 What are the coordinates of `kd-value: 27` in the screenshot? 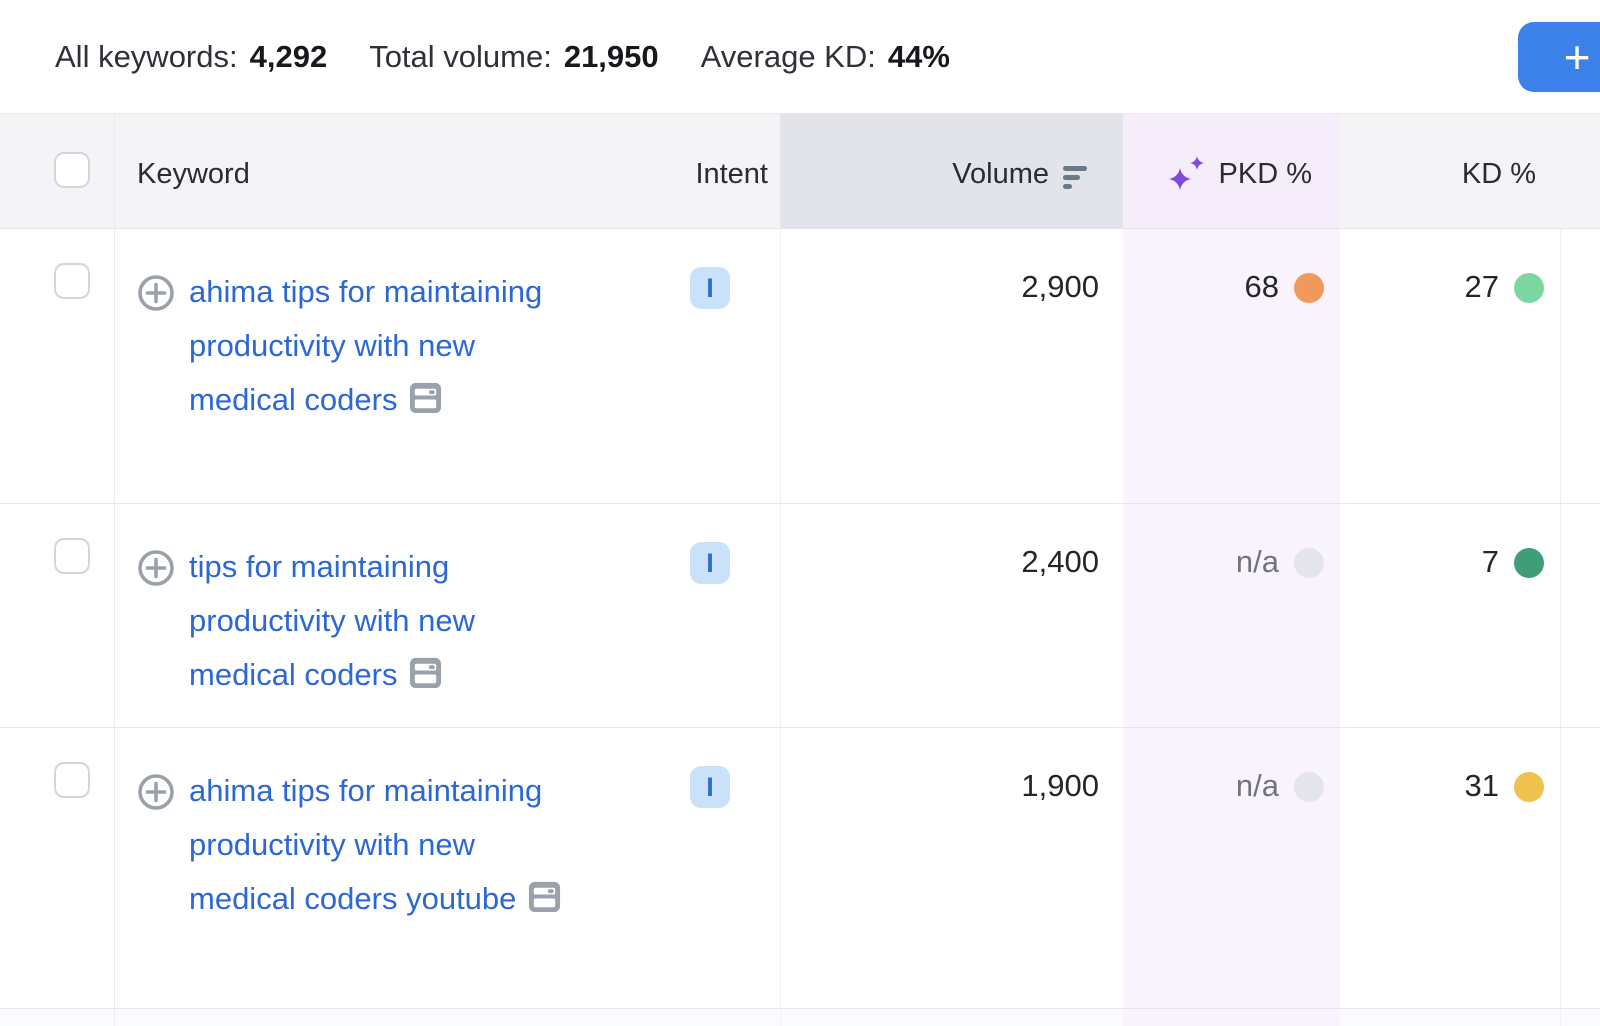 It's located at (1481, 286).